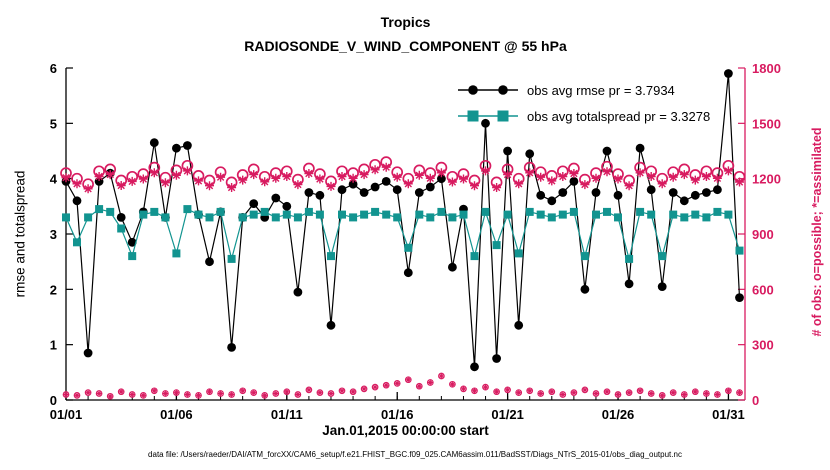  I want to click on legend-label-totalspread: obs avg totalspread pr = 3.3278, so click(619, 116).